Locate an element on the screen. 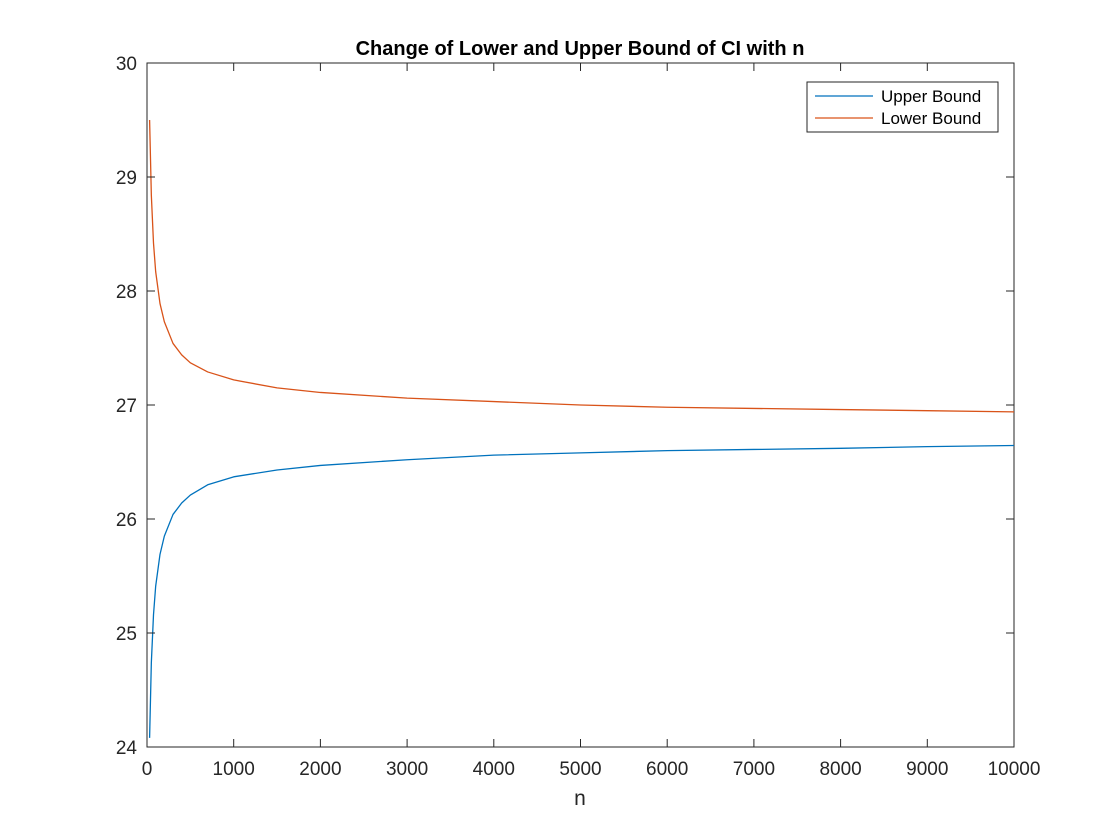 Image resolution: width=1120 pixels, height=840 pixels. x-tick-label: 1000 is located at coordinates (234, 769).